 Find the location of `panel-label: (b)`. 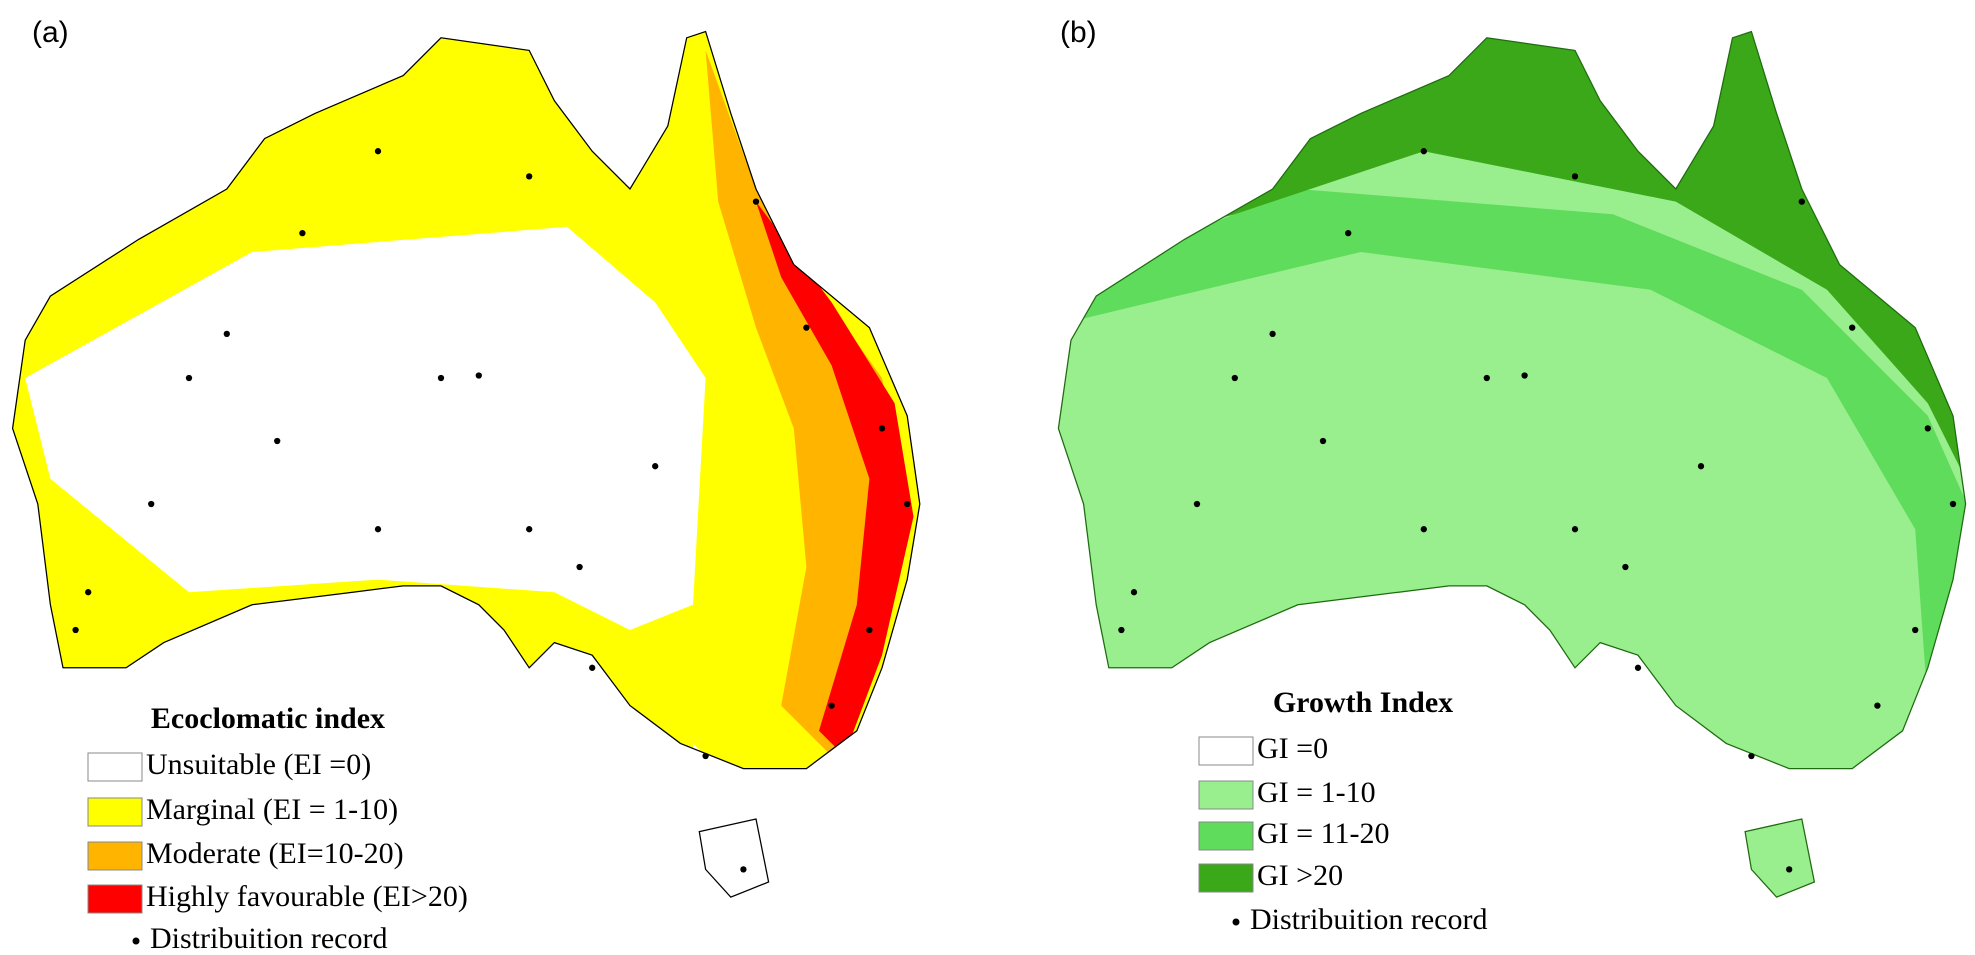

panel-label: (b) is located at coordinates (1078, 32).